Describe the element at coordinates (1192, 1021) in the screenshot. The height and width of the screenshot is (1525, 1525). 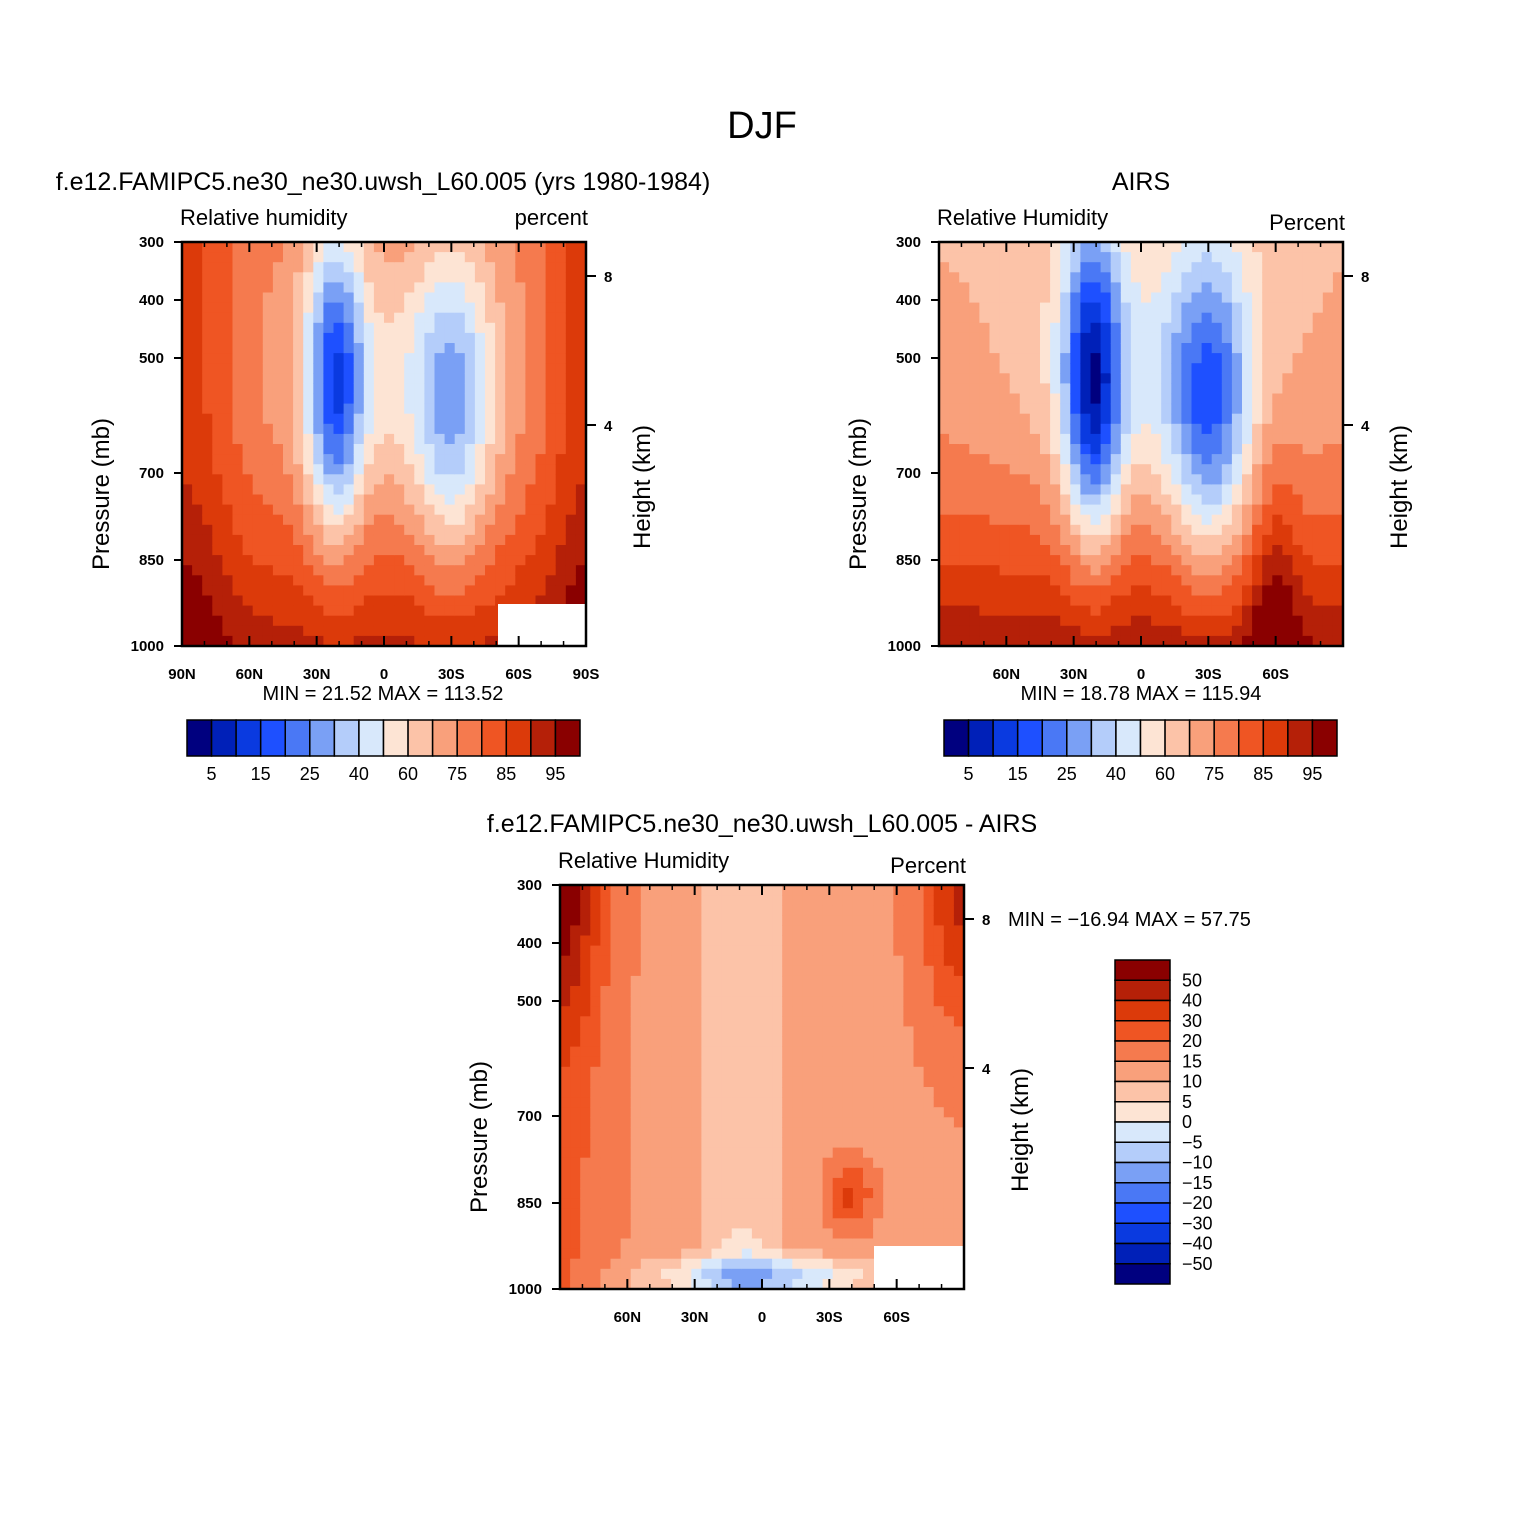
I see `colorbar-tick-label: 30` at that location.